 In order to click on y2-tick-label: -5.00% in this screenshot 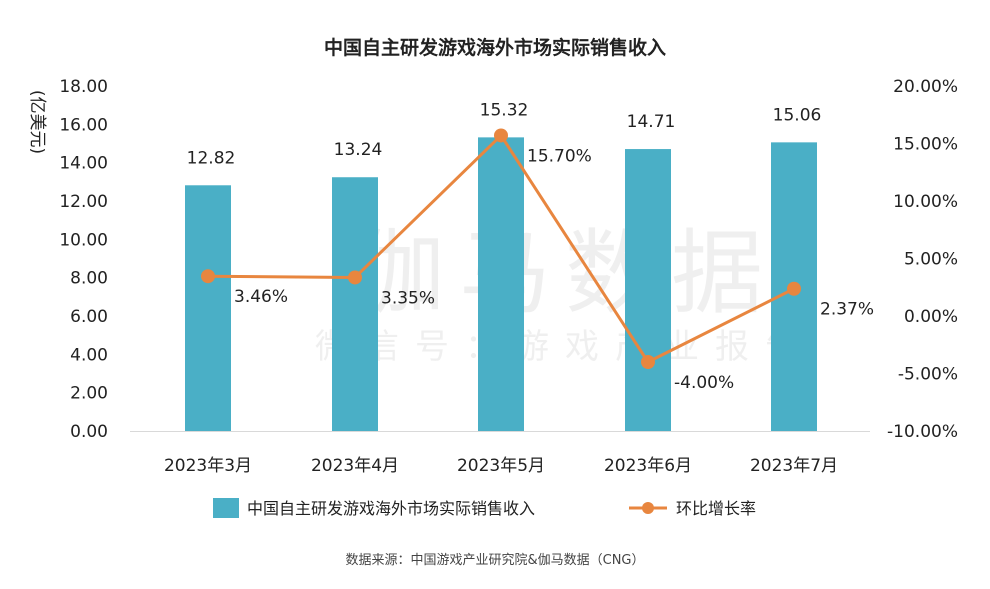, I will do `click(928, 375)`.